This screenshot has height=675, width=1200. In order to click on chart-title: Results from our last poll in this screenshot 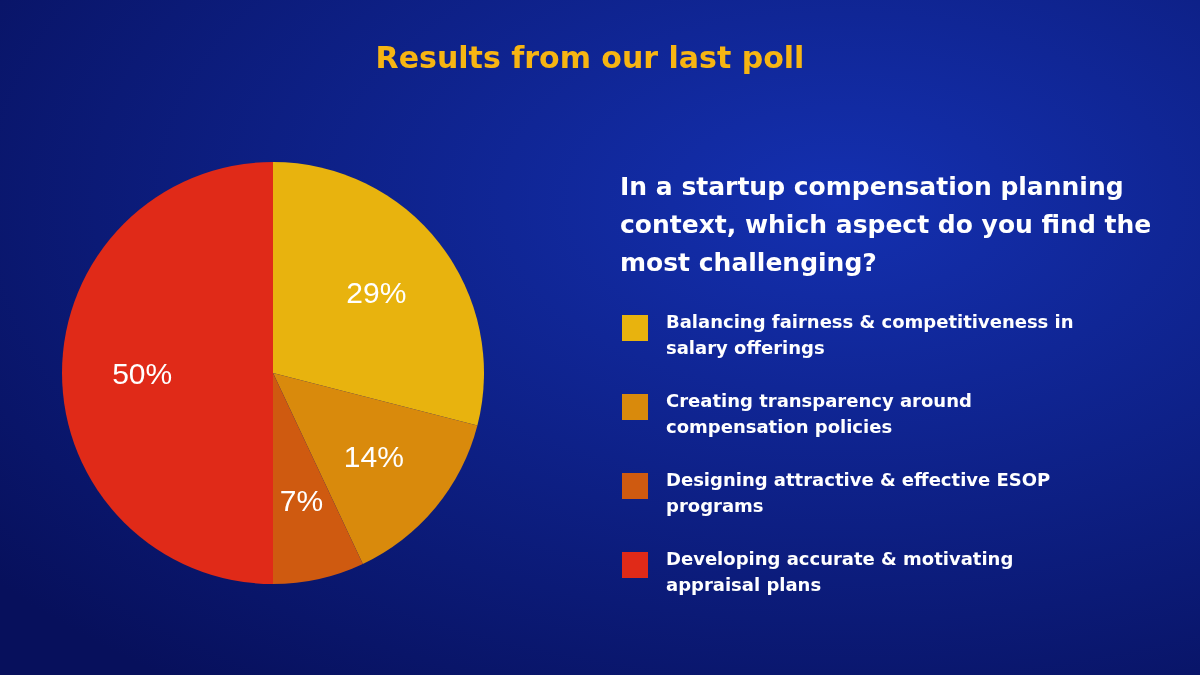, I will do `click(590, 57)`.